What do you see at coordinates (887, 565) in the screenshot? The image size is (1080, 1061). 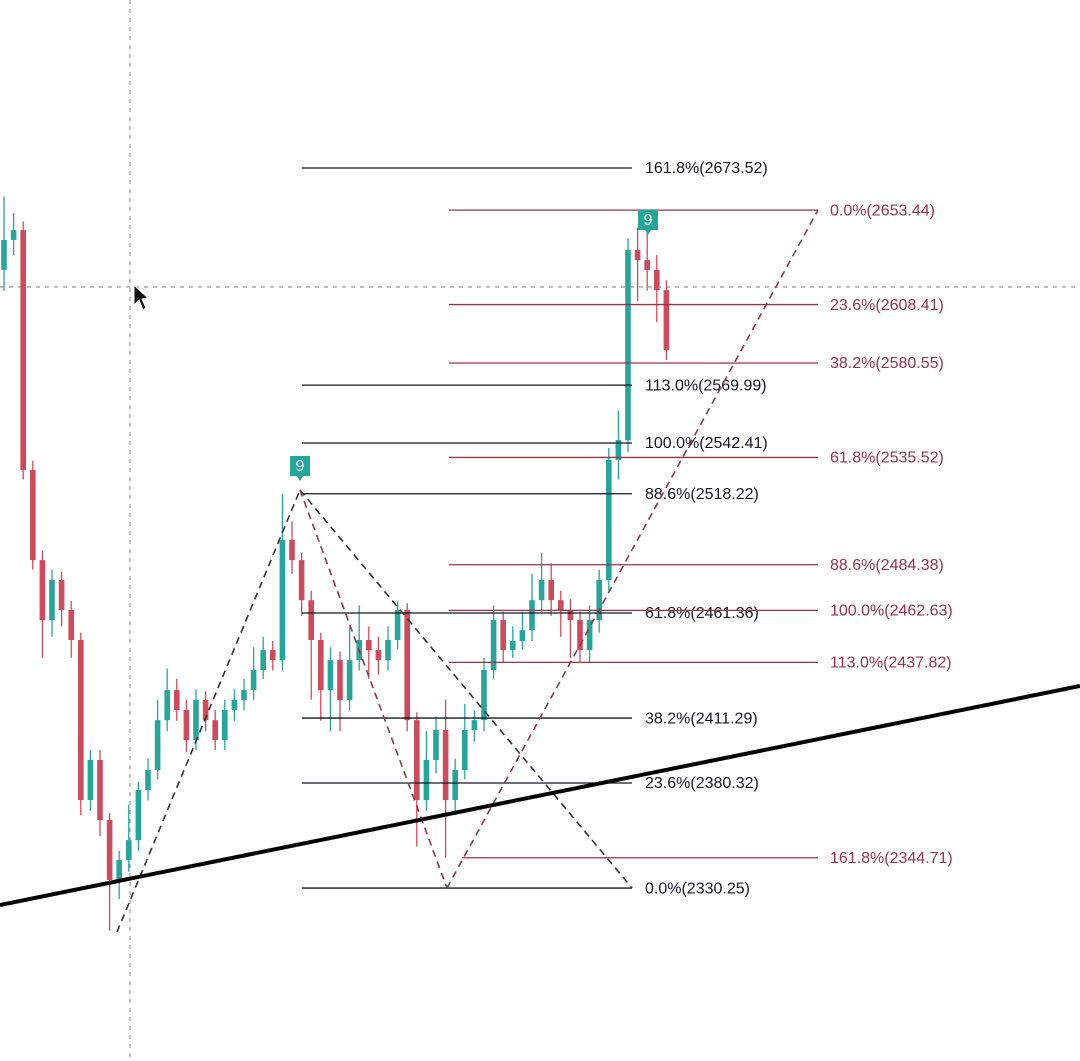 I see `fib-label: 88.6%(2484.38)` at bounding box center [887, 565].